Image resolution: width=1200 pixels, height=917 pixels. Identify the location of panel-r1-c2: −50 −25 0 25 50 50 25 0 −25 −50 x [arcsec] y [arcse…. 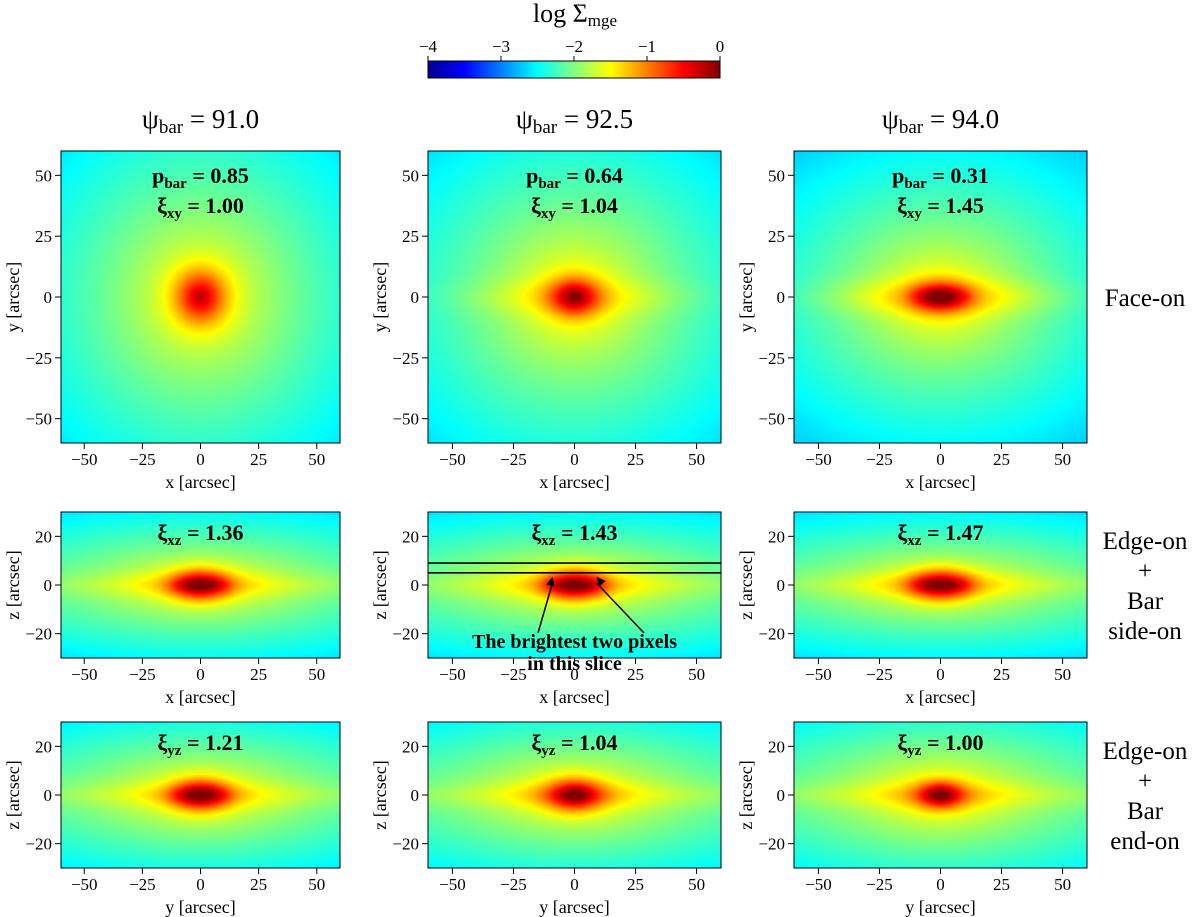
(546, 321).